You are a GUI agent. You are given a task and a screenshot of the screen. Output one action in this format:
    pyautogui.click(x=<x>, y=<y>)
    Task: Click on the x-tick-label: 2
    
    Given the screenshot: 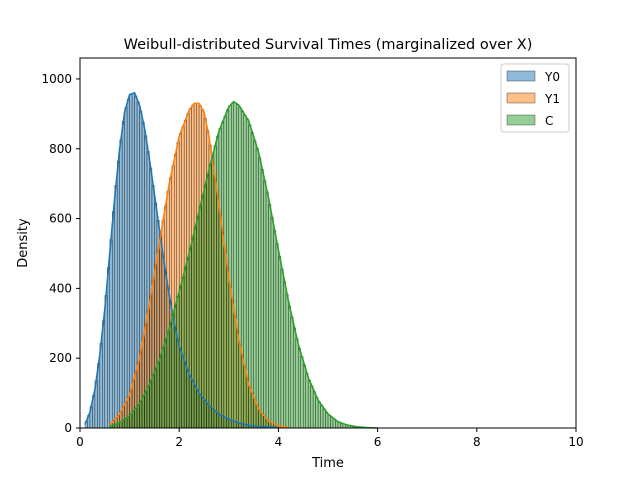 What is the action you would take?
    pyautogui.click(x=179, y=442)
    